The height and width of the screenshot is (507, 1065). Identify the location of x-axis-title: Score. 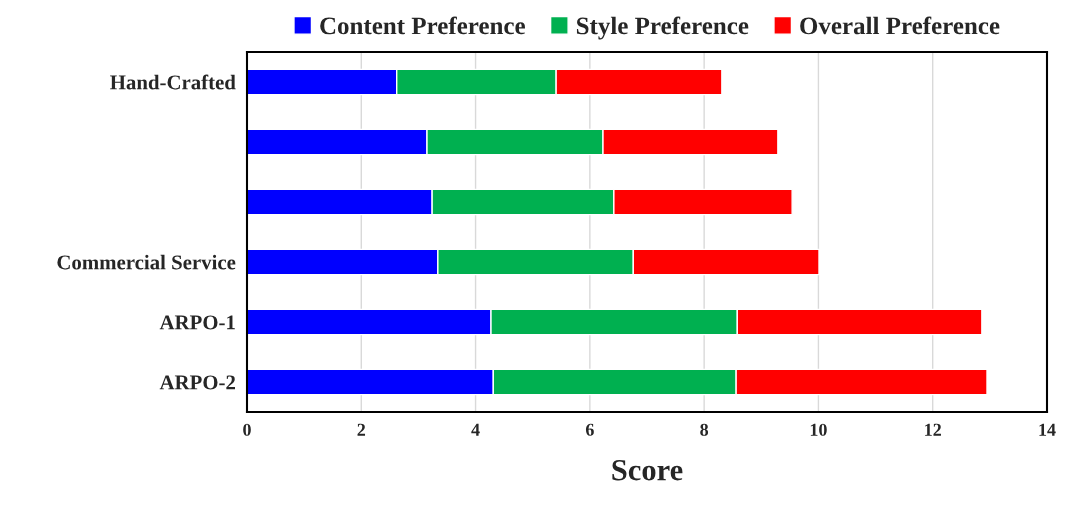
(647, 470).